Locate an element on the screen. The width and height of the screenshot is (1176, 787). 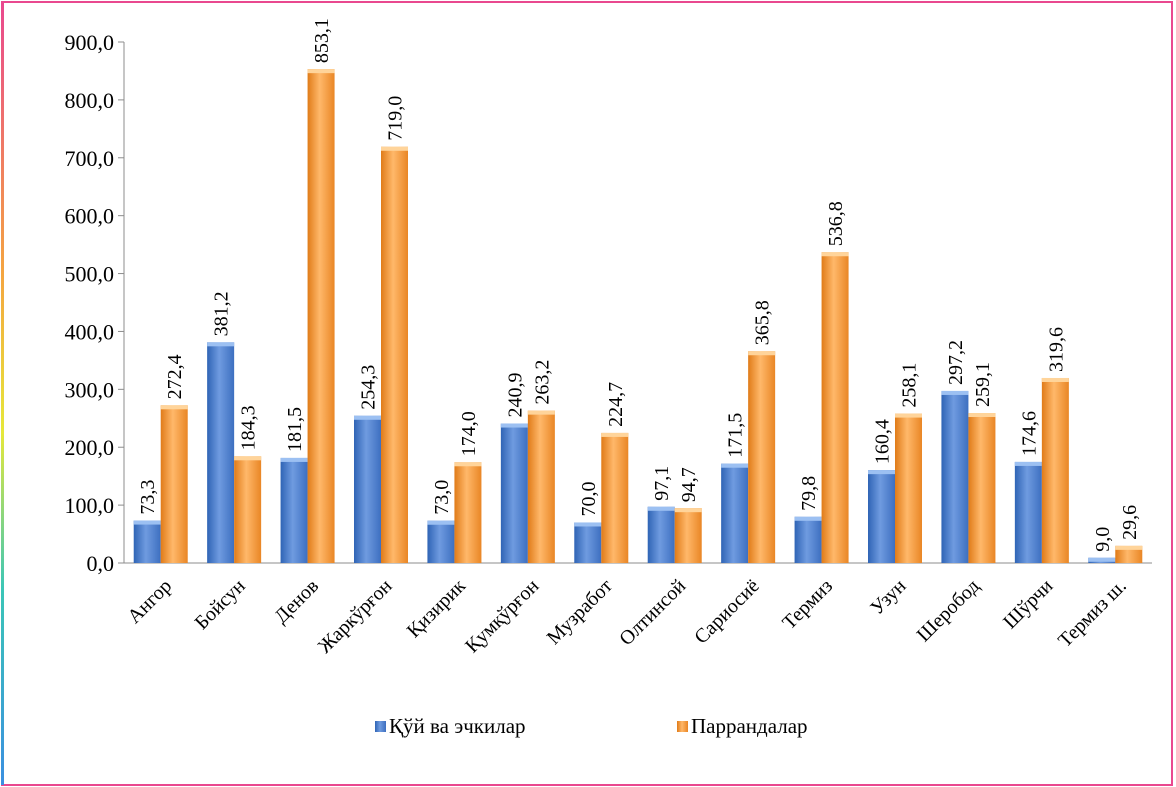
category-label: Бойсун is located at coordinates (220, 604).